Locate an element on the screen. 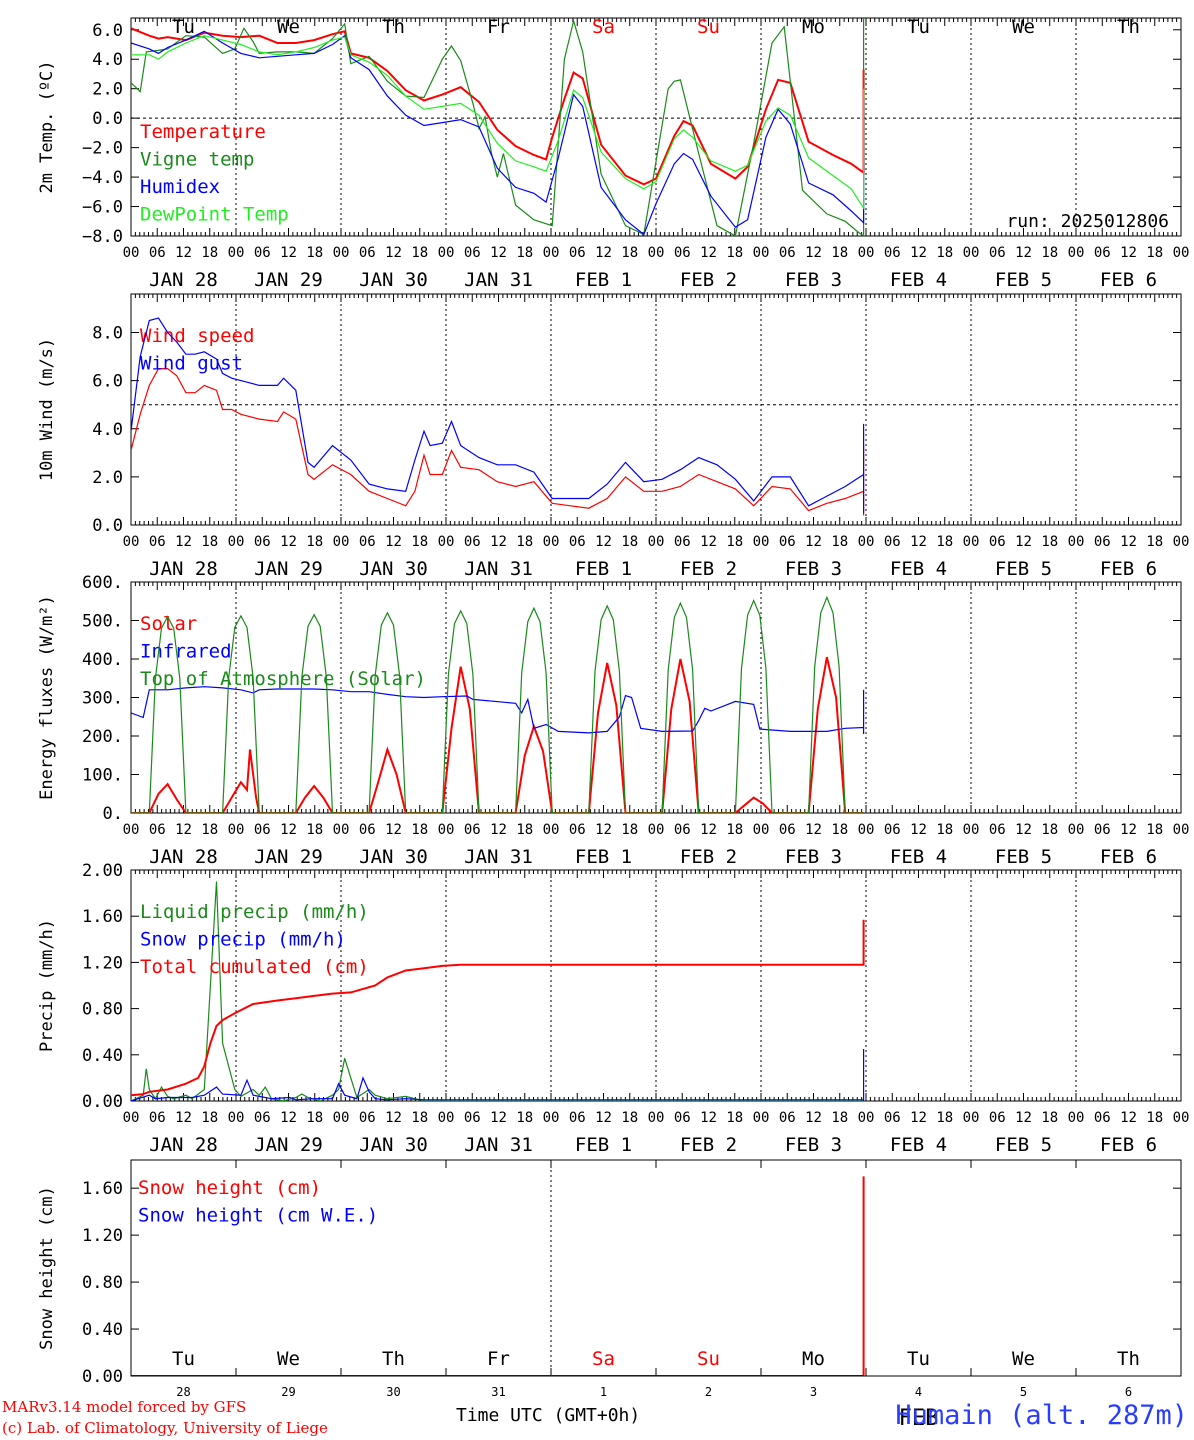  day-label: FEB 1 is located at coordinates (603, 280).